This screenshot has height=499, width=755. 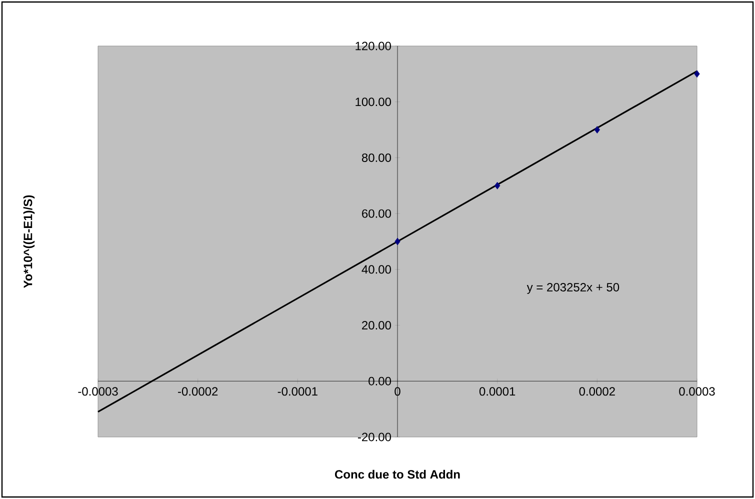 I want to click on y-tick-label: 40.00, so click(x=376, y=269).